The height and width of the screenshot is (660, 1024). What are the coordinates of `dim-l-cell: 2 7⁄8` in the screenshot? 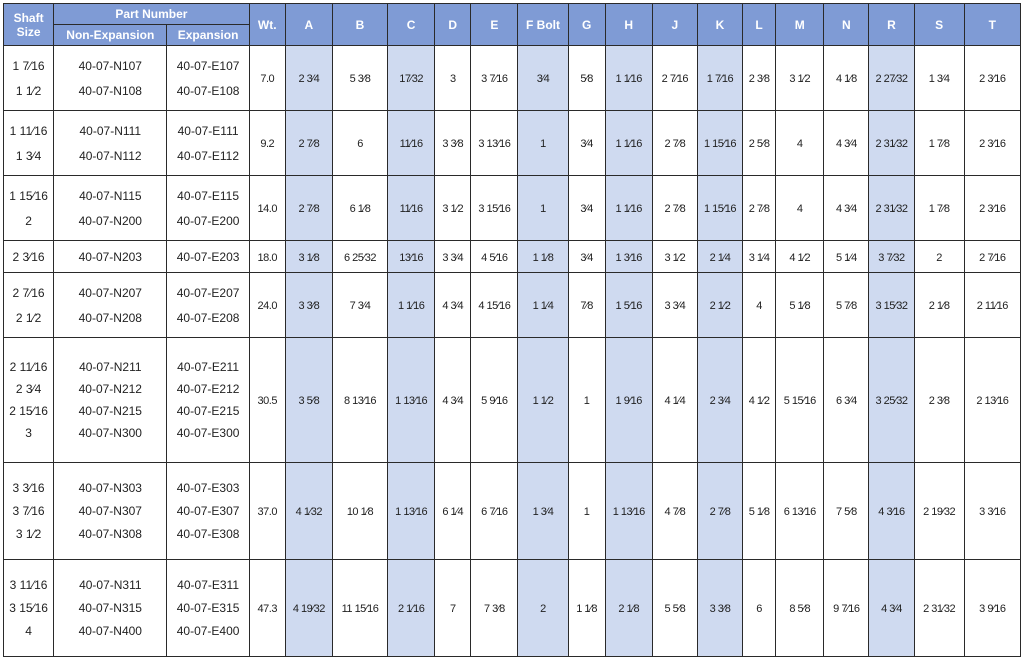 It's located at (759, 208).